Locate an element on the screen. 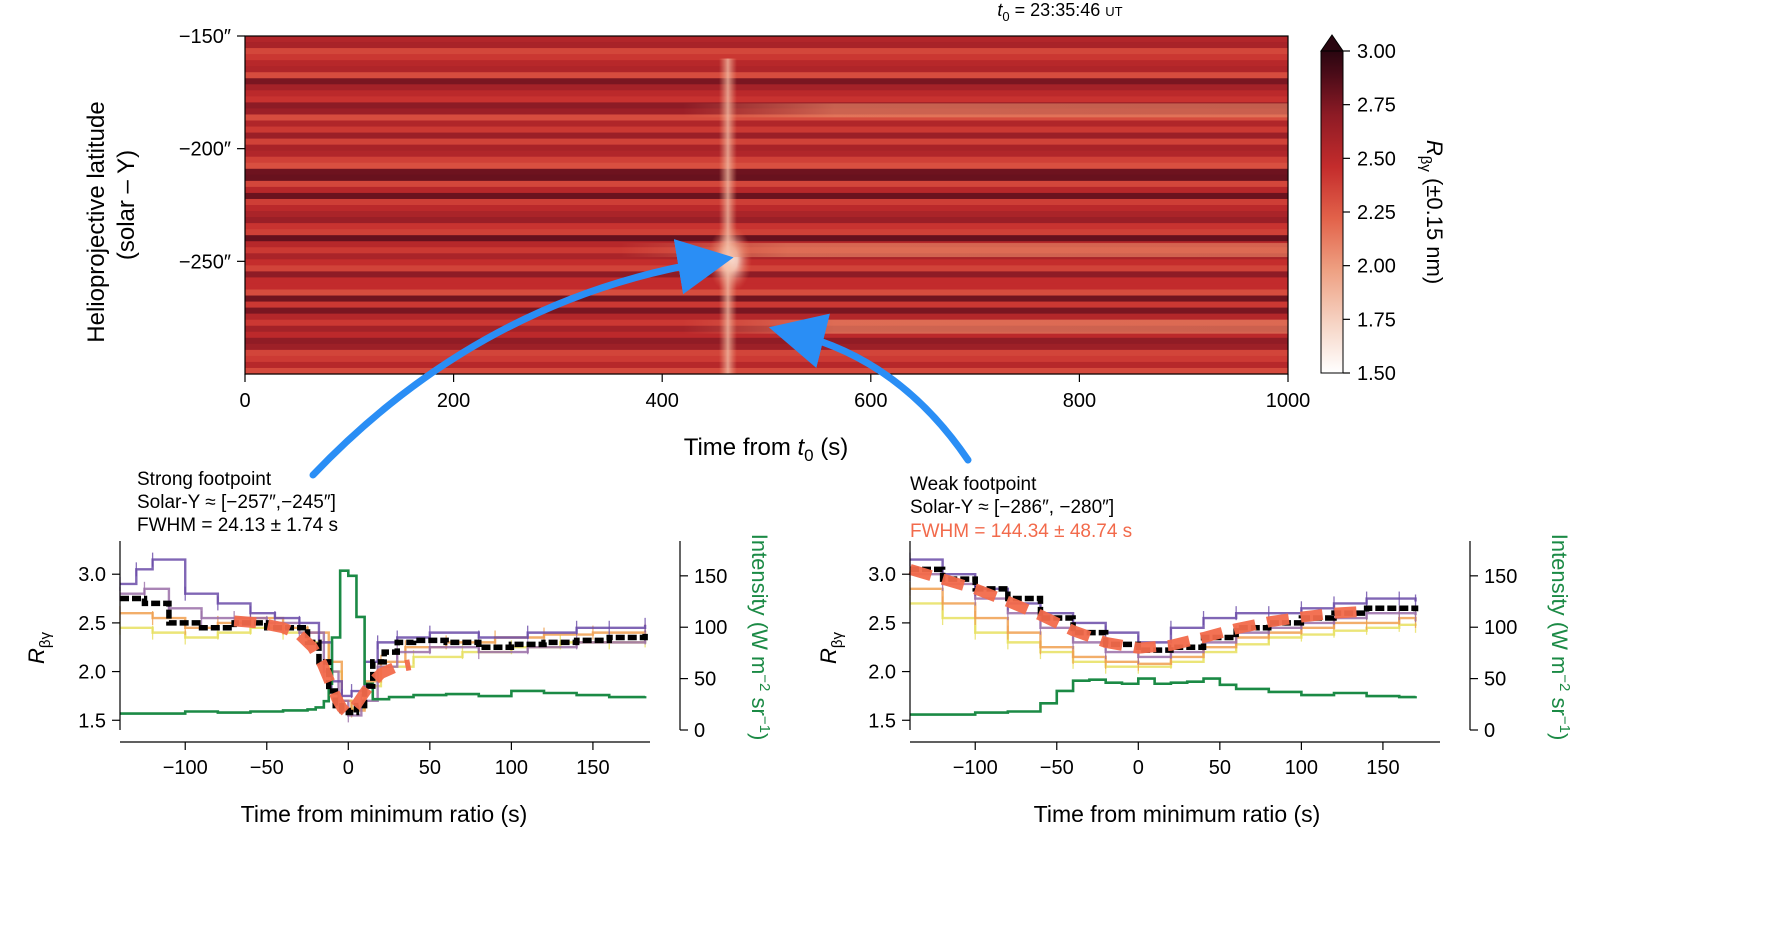 The height and width of the screenshot is (932, 1771). weak-x-tick-label: −50 is located at coordinates (1057, 768).